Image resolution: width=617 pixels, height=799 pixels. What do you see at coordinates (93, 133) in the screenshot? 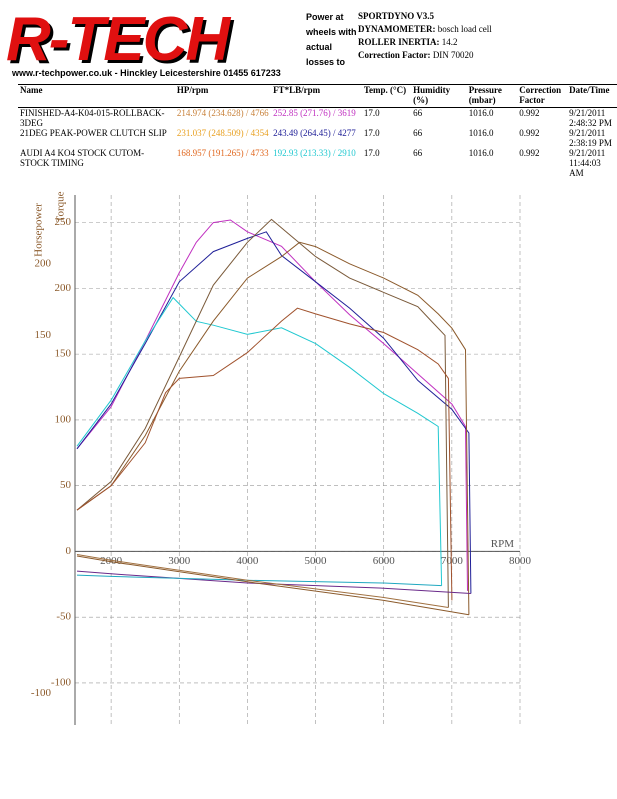
I see `cell: 21DEG PEAK-POWER CLUTCH SLIP` at bounding box center [93, 133].